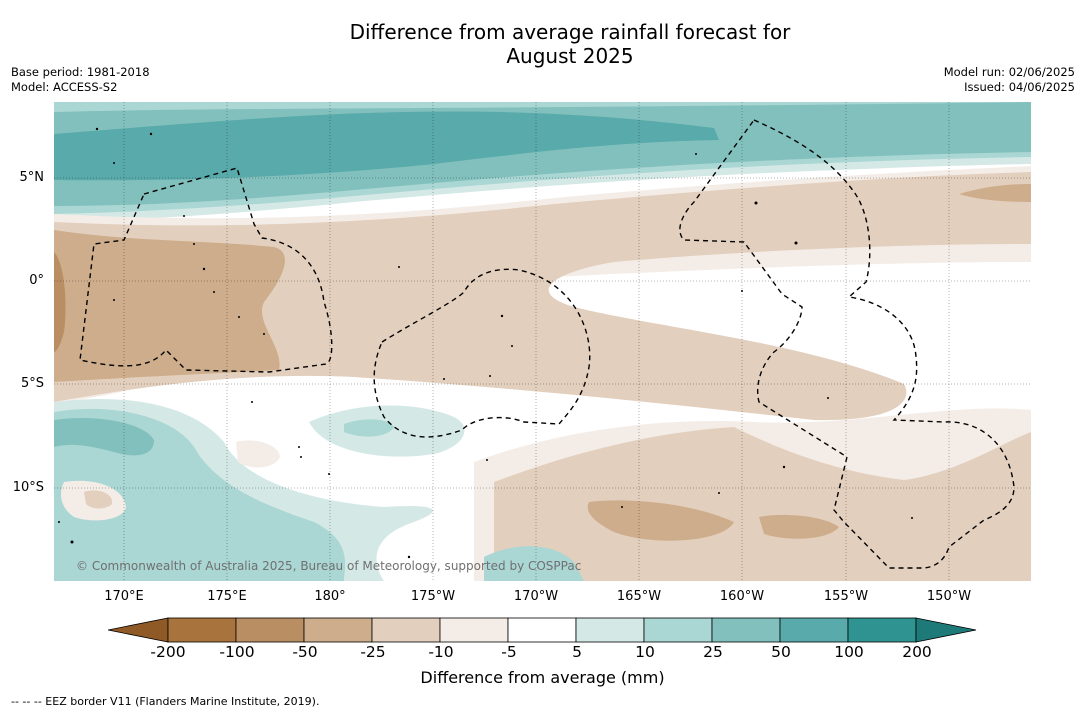  What do you see at coordinates (713, 652) in the screenshot?
I see `colorbar-label: 25` at bounding box center [713, 652].